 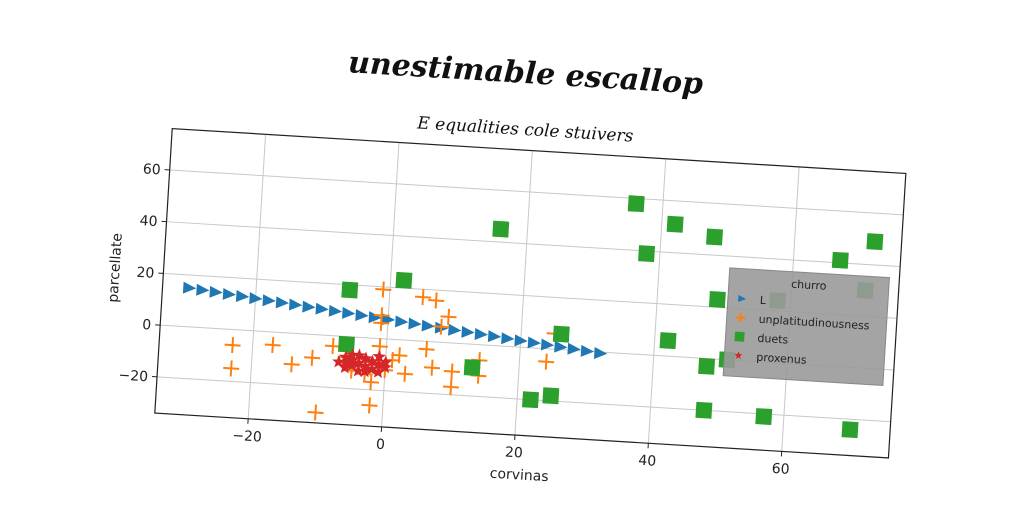 What do you see at coordinates (145, 273) in the screenshot?
I see `y-tick-label: 20` at bounding box center [145, 273].